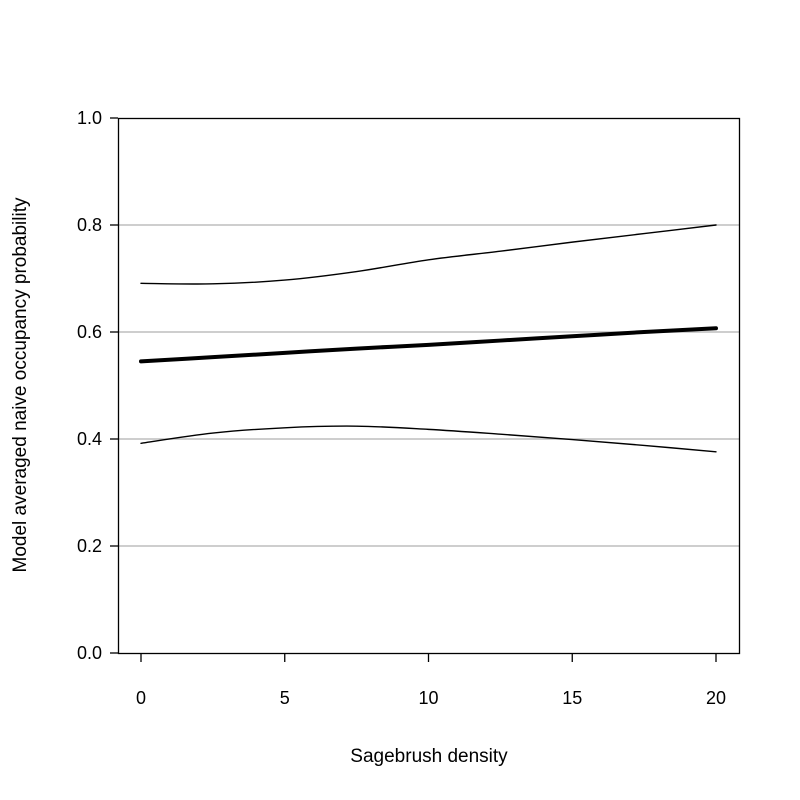  What do you see at coordinates (89, 439) in the screenshot?
I see `y-tick-label: 0.4` at bounding box center [89, 439].